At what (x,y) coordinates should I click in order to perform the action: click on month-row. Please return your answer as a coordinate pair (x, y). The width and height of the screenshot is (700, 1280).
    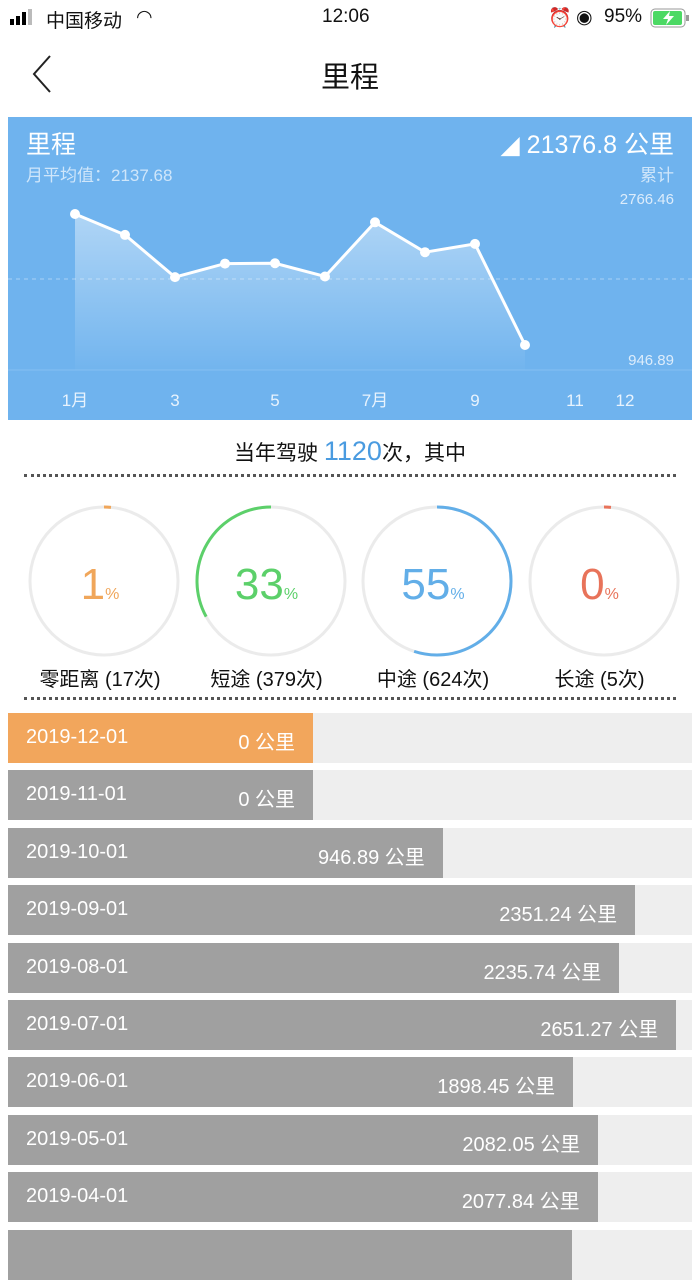
    Looking at the image, I should click on (350, 1255).